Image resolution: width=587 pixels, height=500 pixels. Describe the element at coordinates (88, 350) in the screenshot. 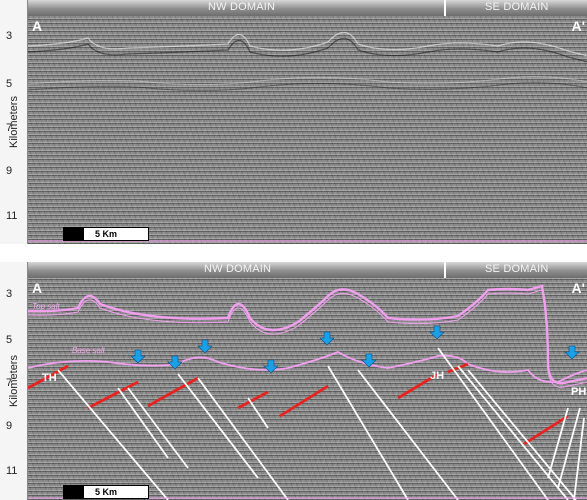

I see `base-salt-label: Base salt` at that location.